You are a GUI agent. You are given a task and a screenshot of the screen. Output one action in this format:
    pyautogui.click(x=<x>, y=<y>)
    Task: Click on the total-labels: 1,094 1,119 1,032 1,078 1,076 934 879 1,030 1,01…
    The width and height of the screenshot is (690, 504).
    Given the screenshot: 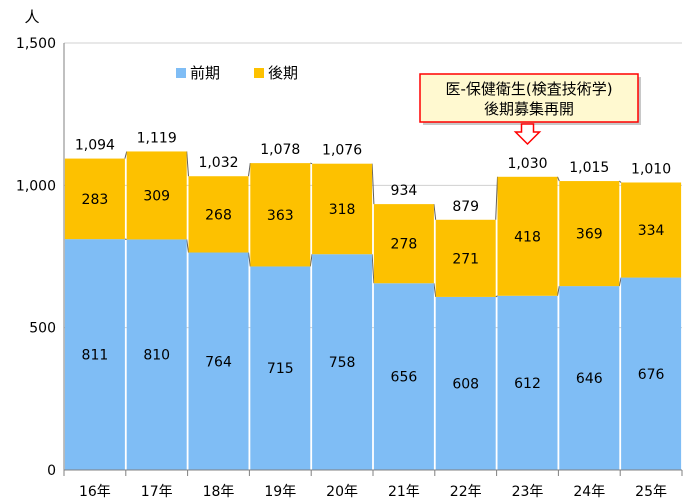 What is the action you would take?
    pyautogui.click(x=373, y=172)
    